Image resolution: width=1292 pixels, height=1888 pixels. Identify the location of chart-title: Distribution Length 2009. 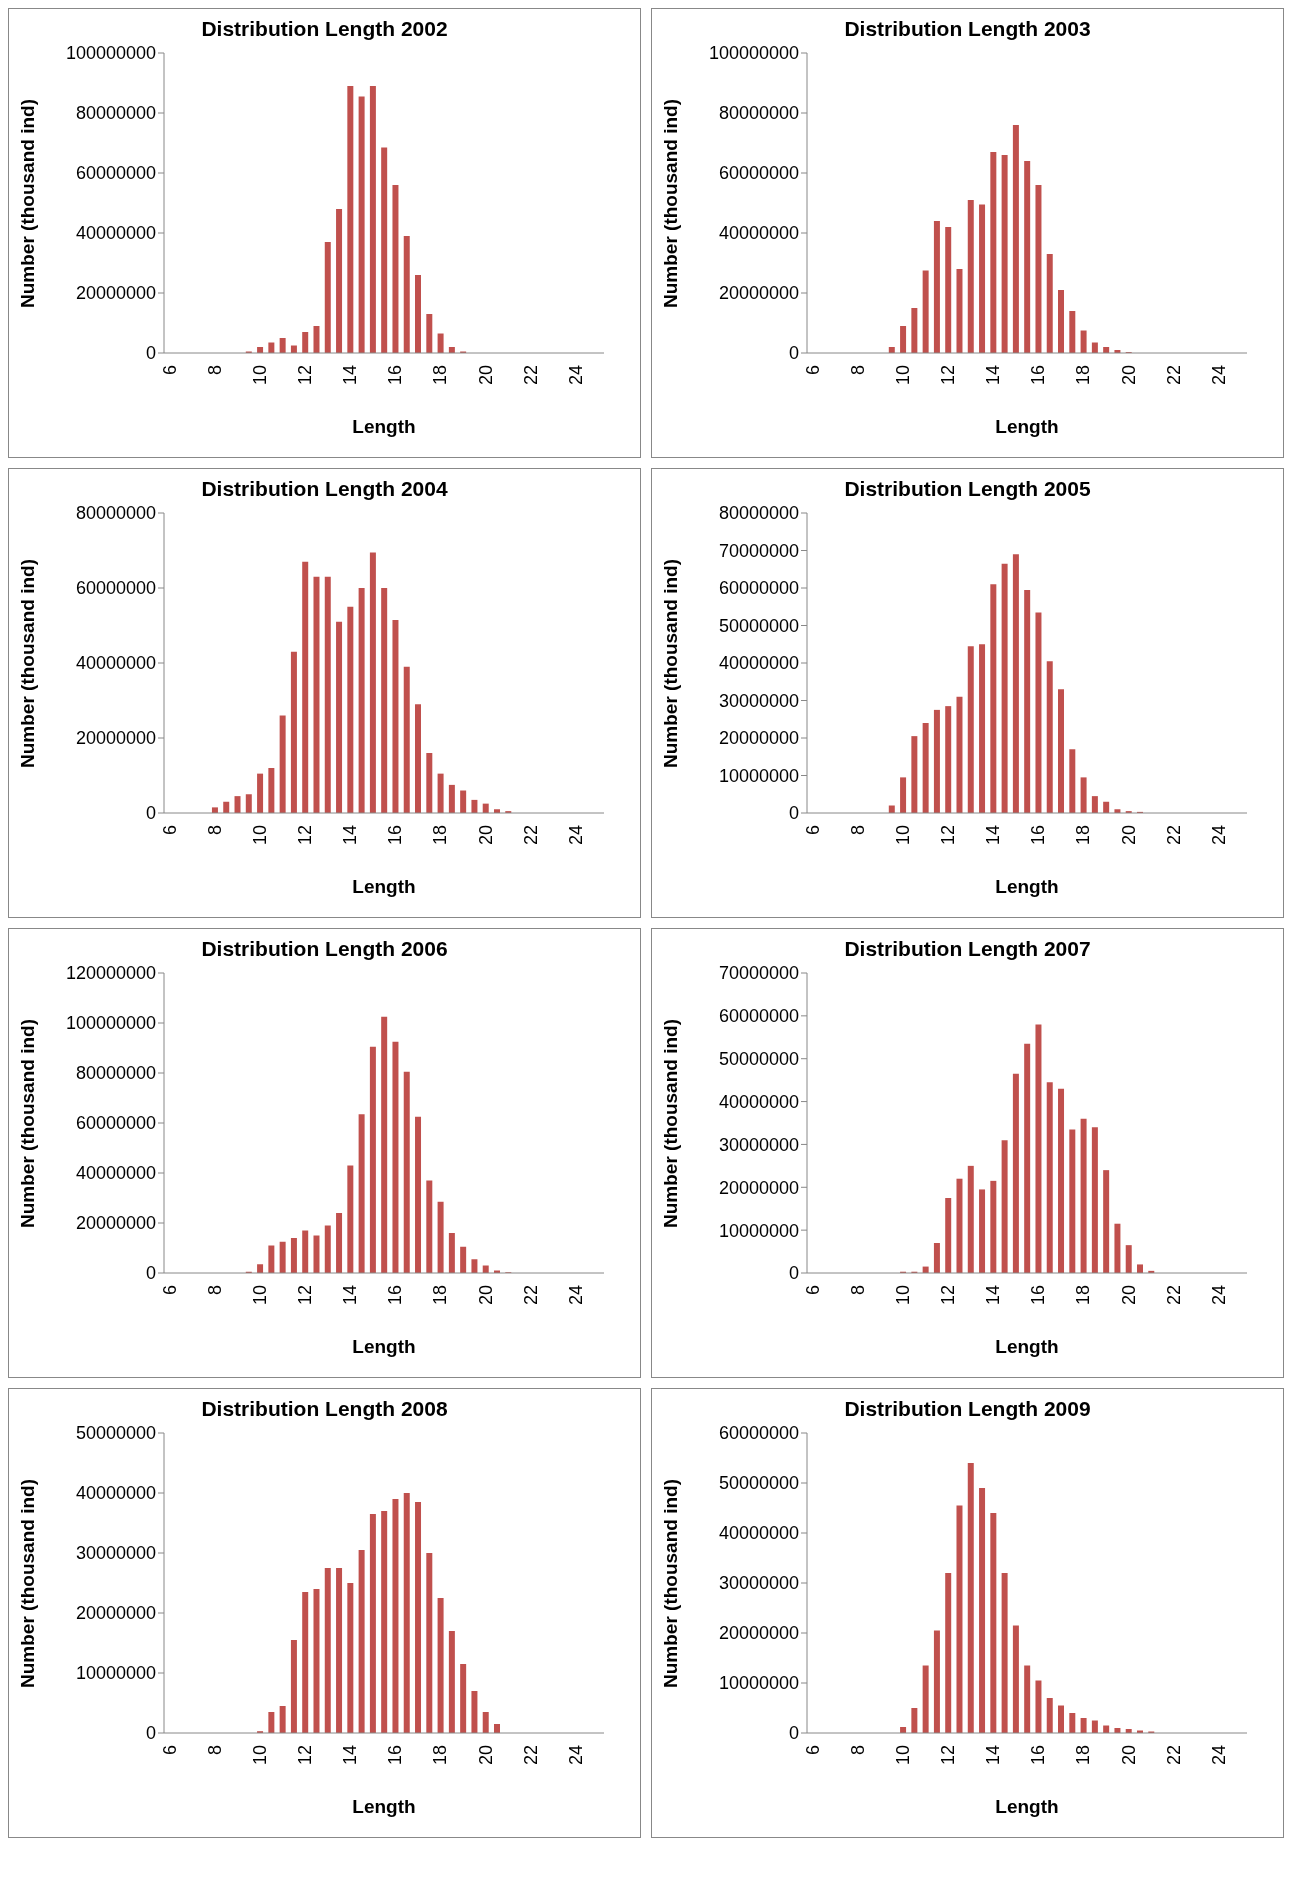
(967, 1409).